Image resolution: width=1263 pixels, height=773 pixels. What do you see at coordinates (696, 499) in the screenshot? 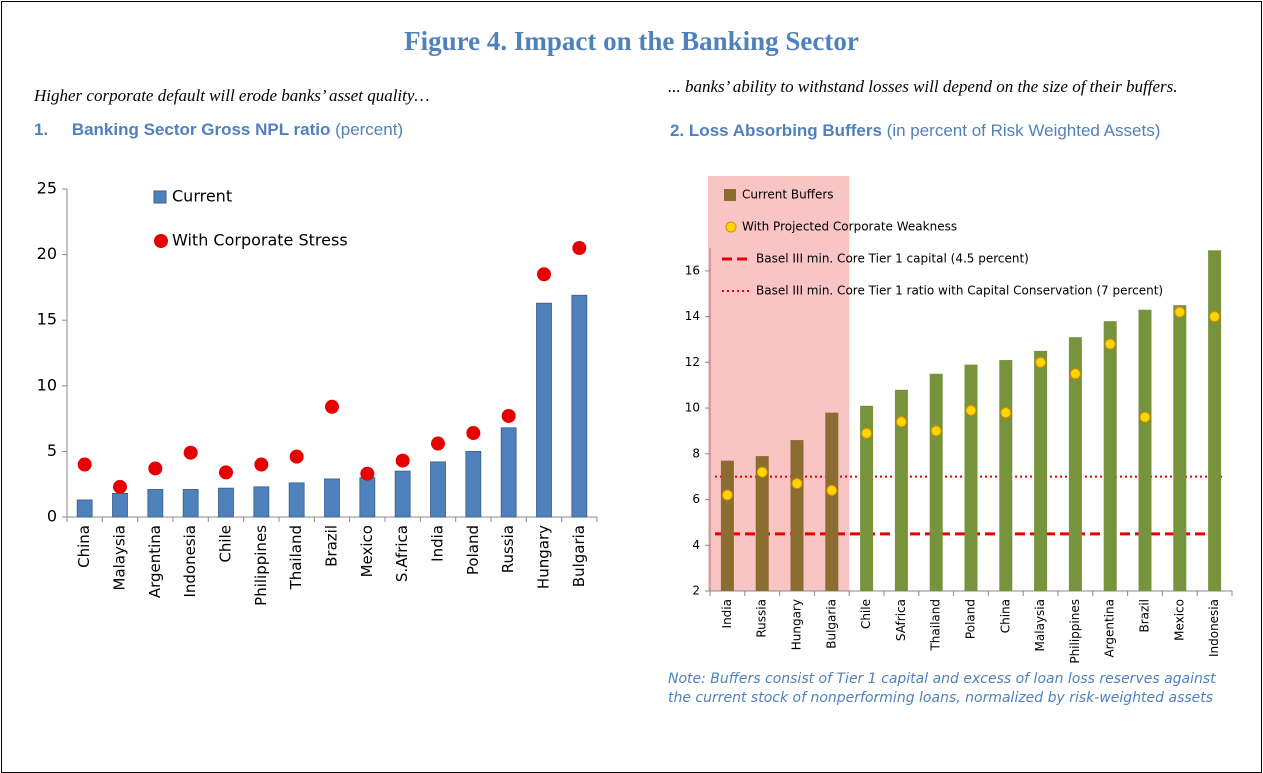
I see `y-tick-label: 6` at bounding box center [696, 499].